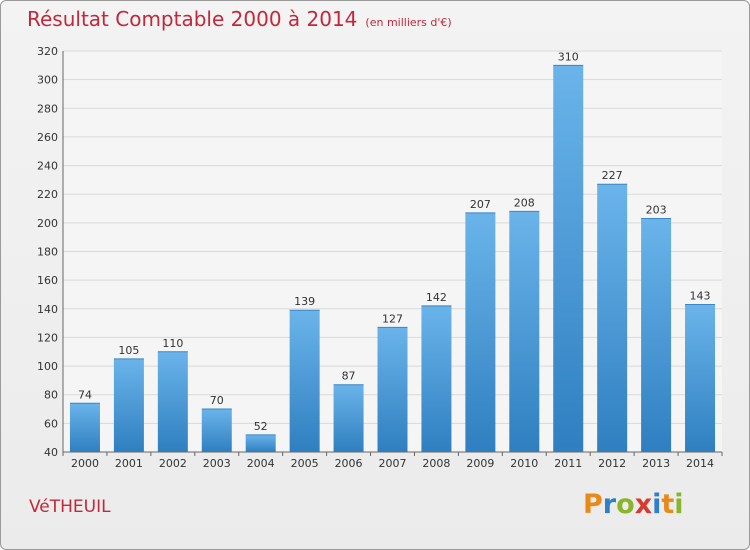  Describe the element at coordinates (70, 507) in the screenshot. I see `town-name: VéTHEUIL` at that location.